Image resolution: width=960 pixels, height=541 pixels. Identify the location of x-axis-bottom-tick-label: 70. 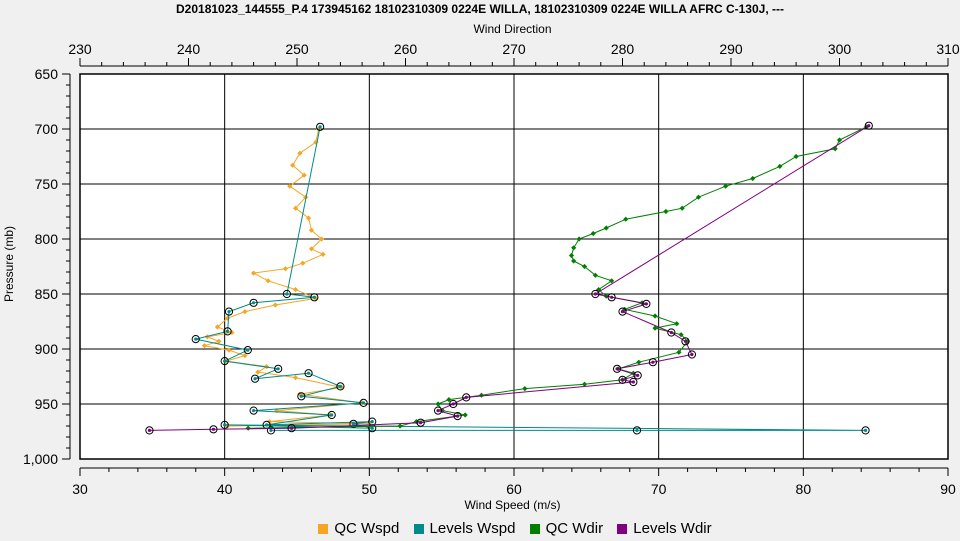
(659, 489).